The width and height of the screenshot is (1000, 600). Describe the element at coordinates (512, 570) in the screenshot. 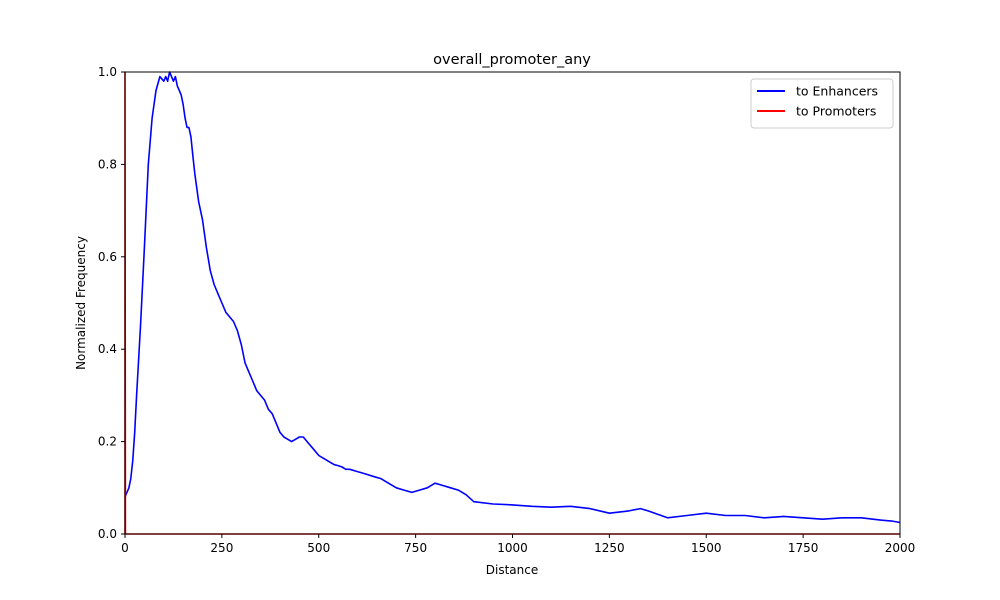

I see `x-axis-label: Distance` at that location.